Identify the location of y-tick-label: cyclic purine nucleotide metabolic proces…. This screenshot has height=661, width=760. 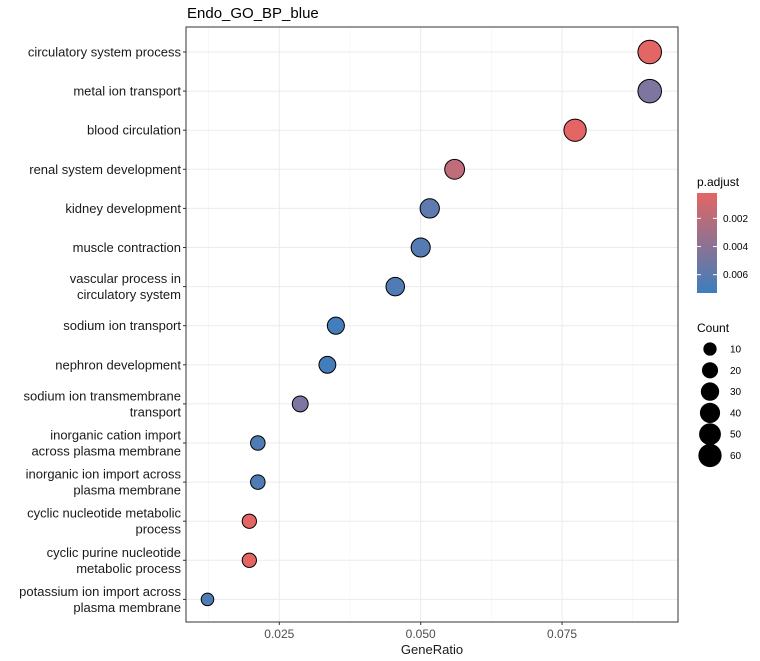
(114, 560).